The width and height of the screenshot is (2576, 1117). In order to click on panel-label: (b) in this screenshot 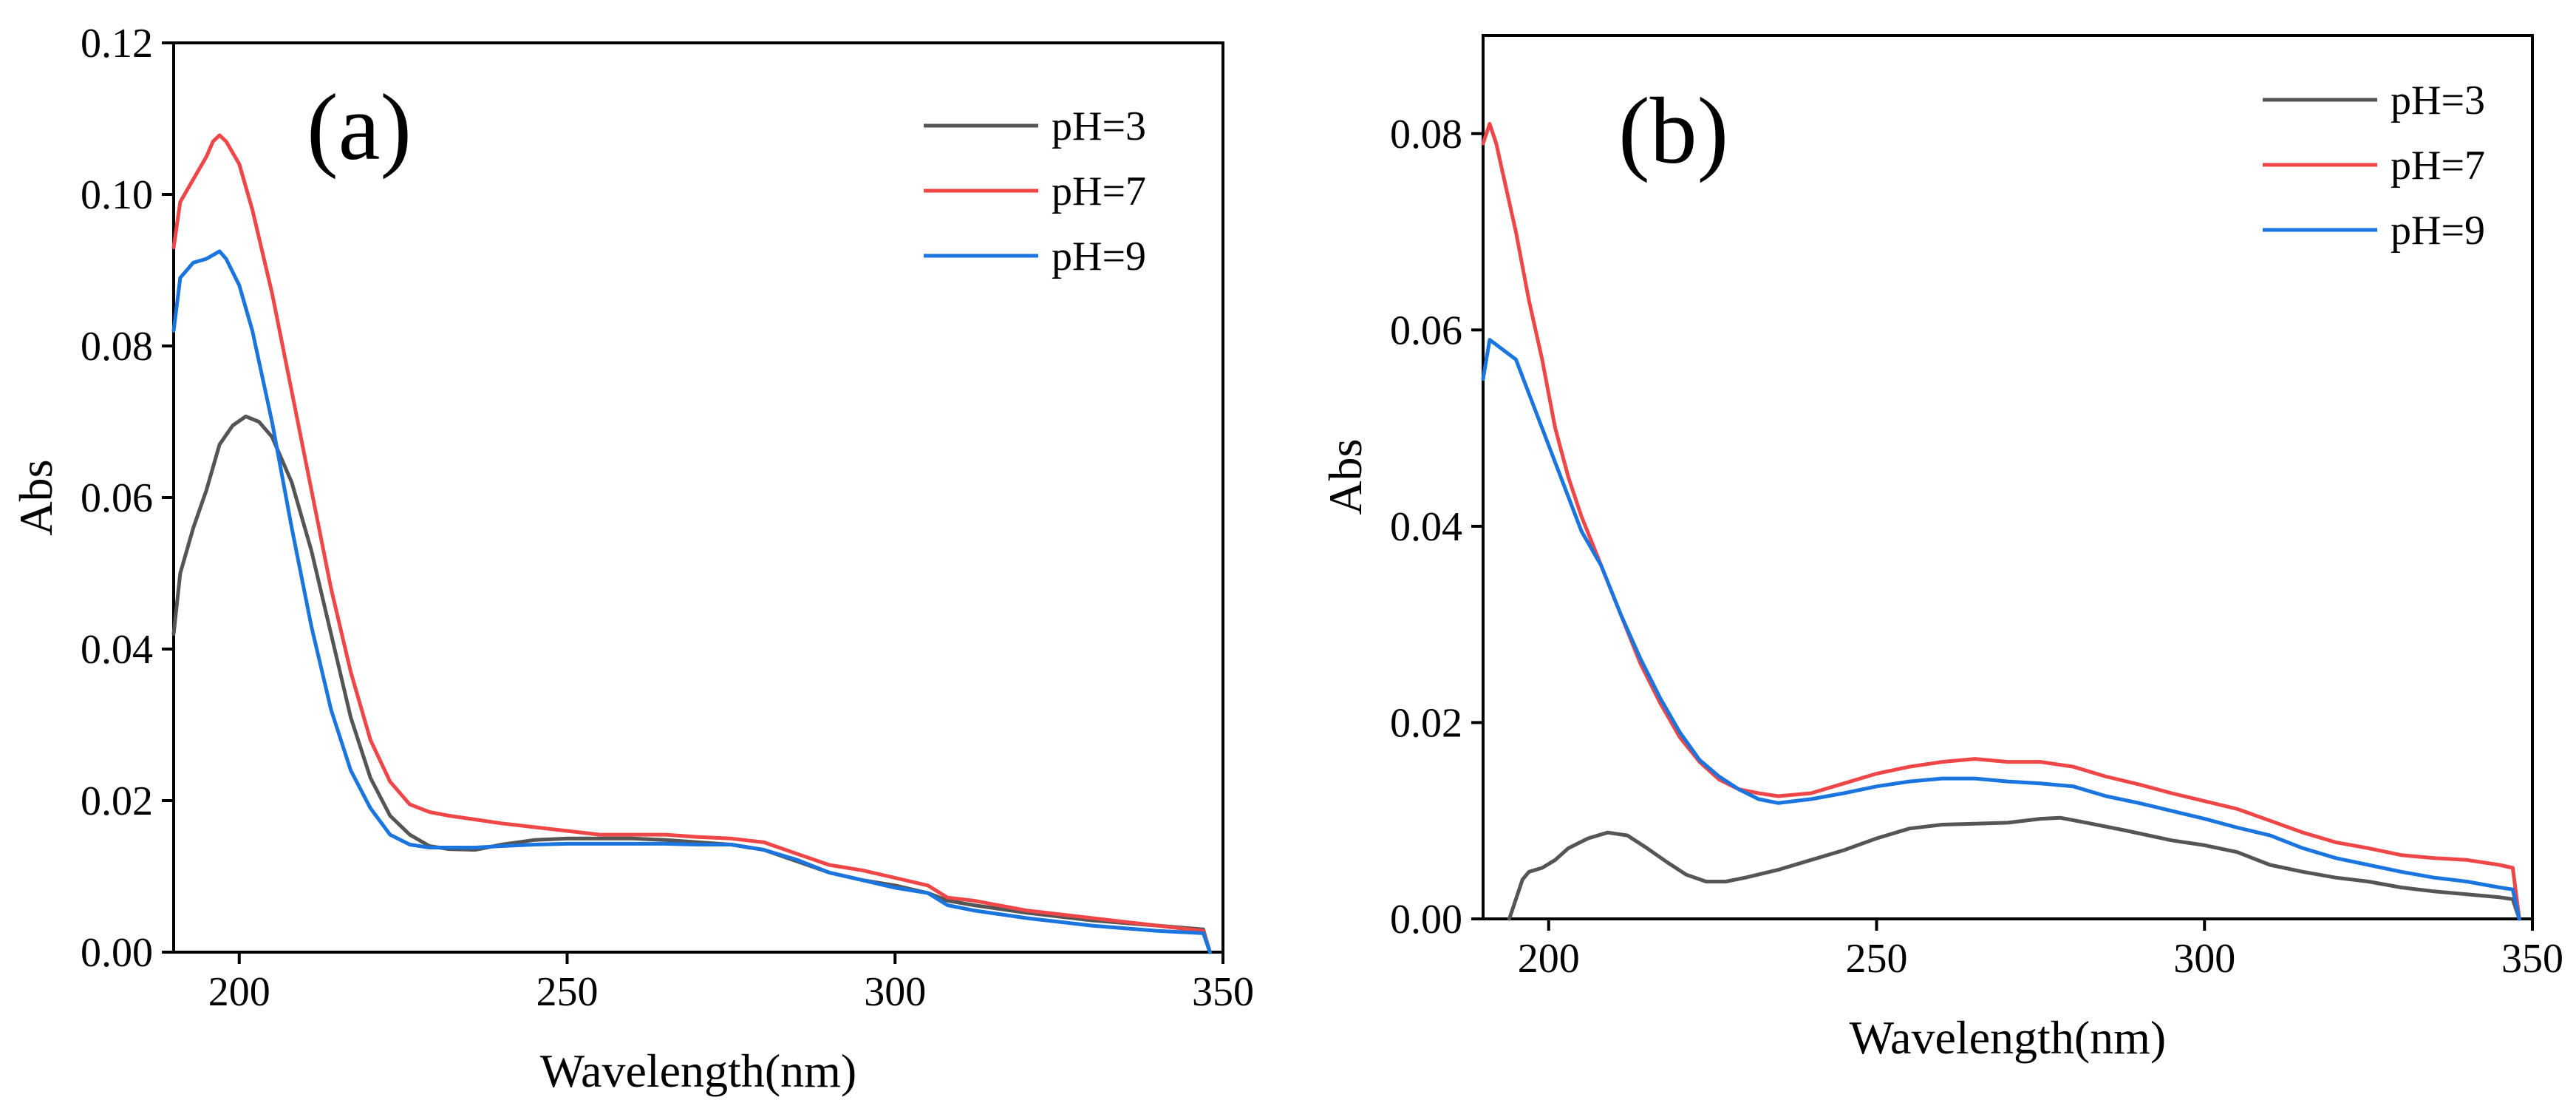, I will do `click(1673, 130)`.